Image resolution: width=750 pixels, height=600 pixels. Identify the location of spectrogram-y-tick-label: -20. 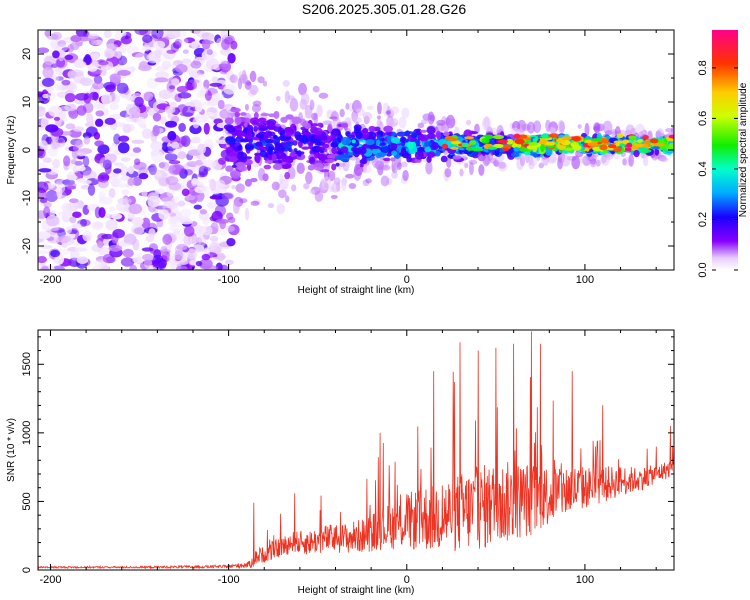
(27, 246).